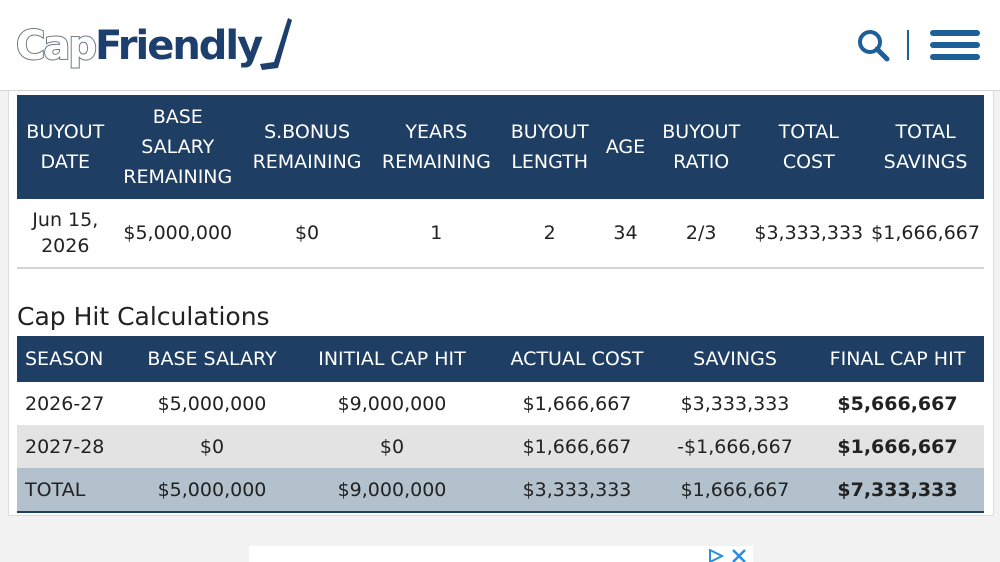 The width and height of the screenshot is (1000, 562). What do you see at coordinates (143, 316) in the screenshot?
I see `cap-hit-section-title: Cap Hit Calculations` at bounding box center [143, 316].